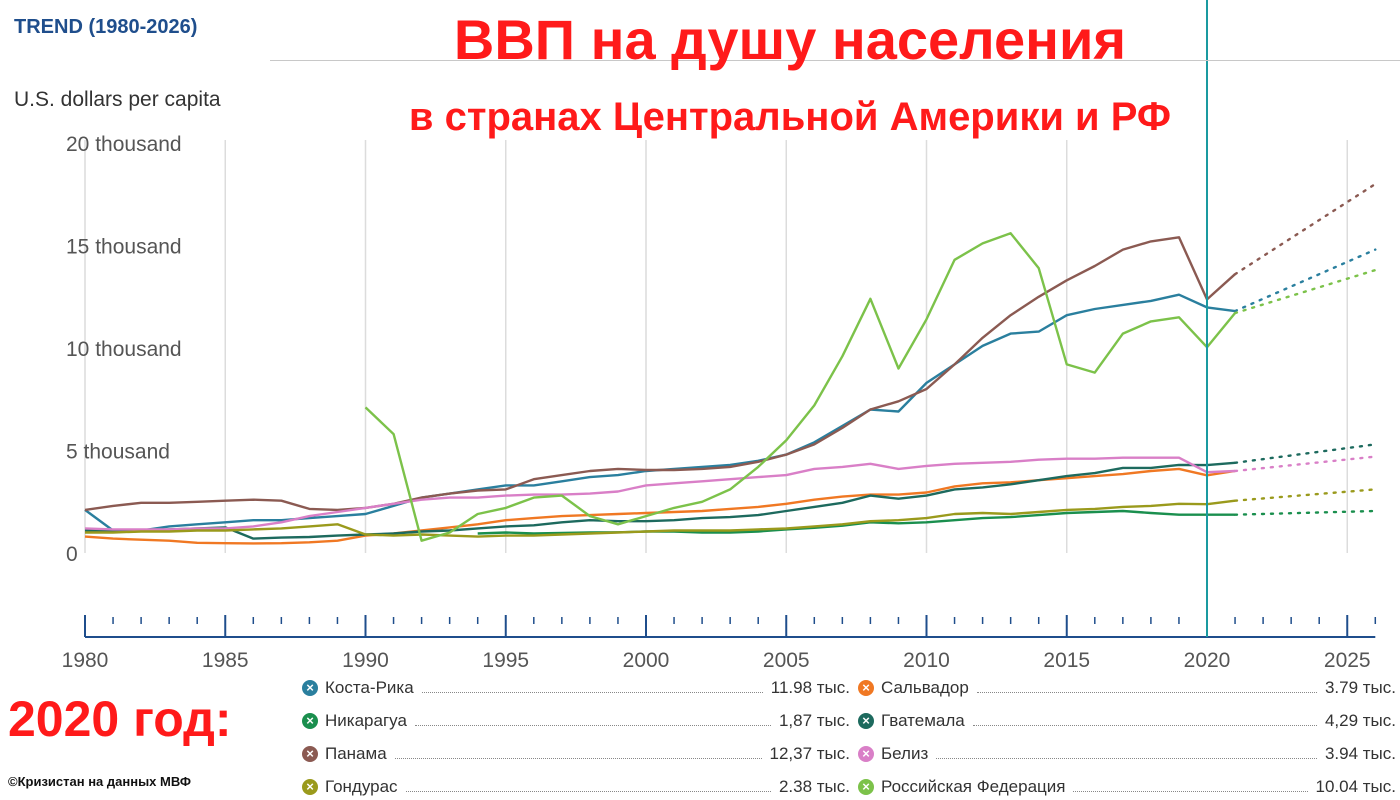 Image resolution: width=1400 pixels, height=800 pixels. What do you see at coordinates (576, 688) in the screenshot?
I see `legend-item: × Коста-Рика 11.98 тыс.` at bounding box center [576, 688].